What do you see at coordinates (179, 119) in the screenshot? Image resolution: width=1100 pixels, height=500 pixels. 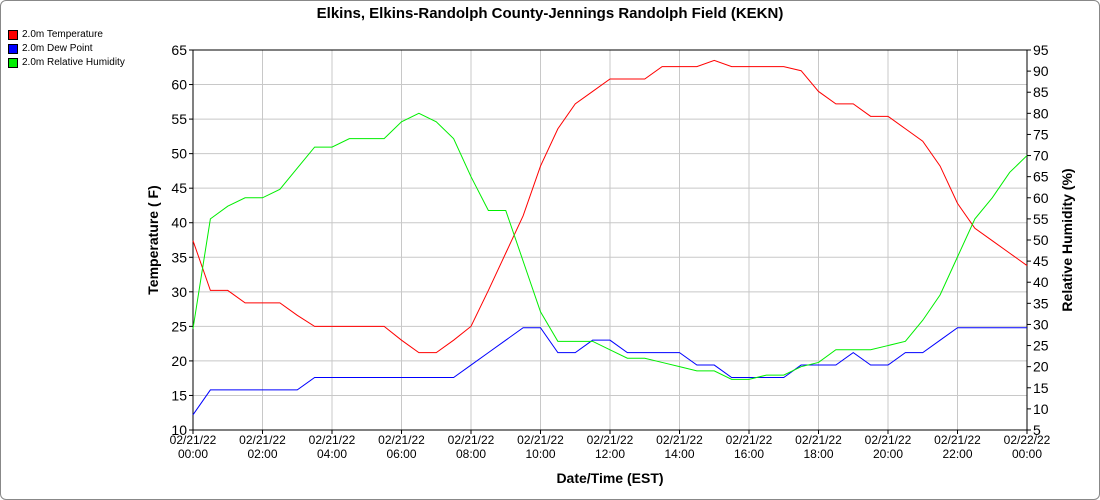 I see `y-tick-label: 55` at bounding box center [179, 119].